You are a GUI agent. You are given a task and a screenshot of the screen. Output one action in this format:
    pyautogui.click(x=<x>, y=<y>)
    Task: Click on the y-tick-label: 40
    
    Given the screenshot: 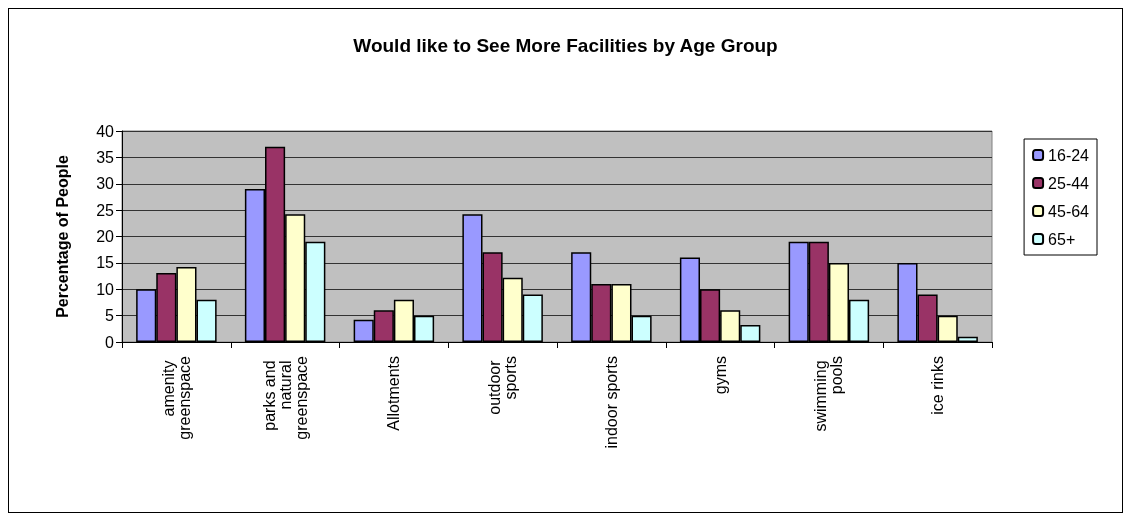 What is the action you would take?
    pyautogui.click(x=105, y=131)
    